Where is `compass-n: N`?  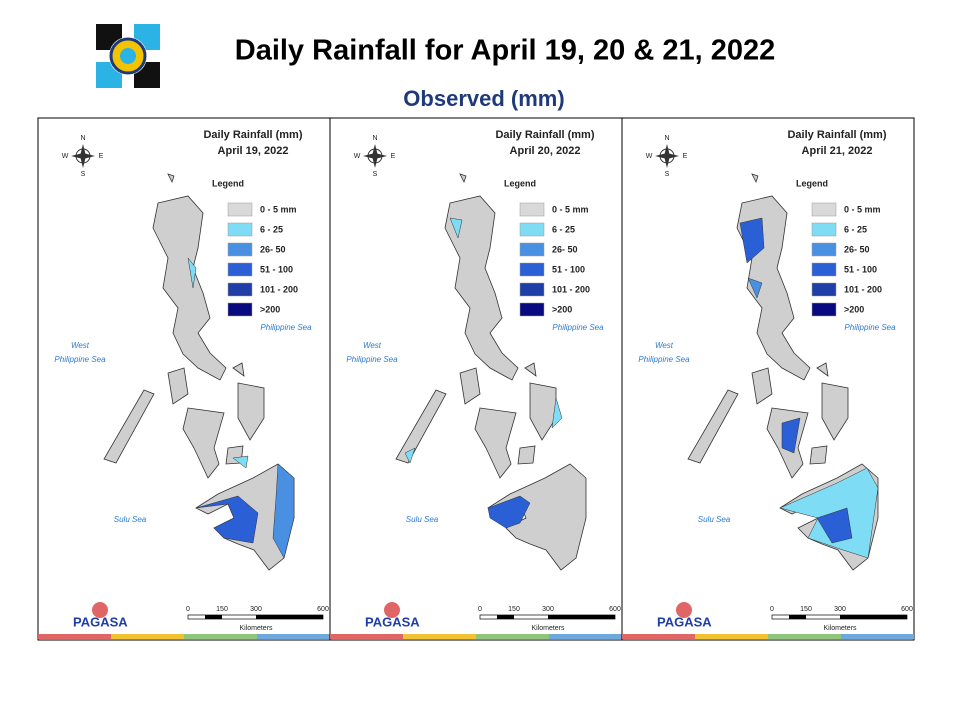 compass-n: N is located at coordinates (666, 138).